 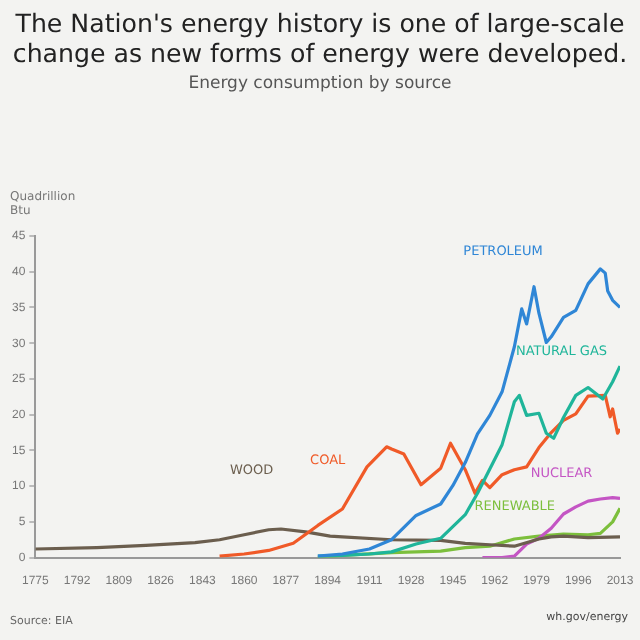 What do you see at coordinates (320, 84) in the screenshot?
I see `chart-subtitle: Energy consumption by source` at bounding box center [320, 84].